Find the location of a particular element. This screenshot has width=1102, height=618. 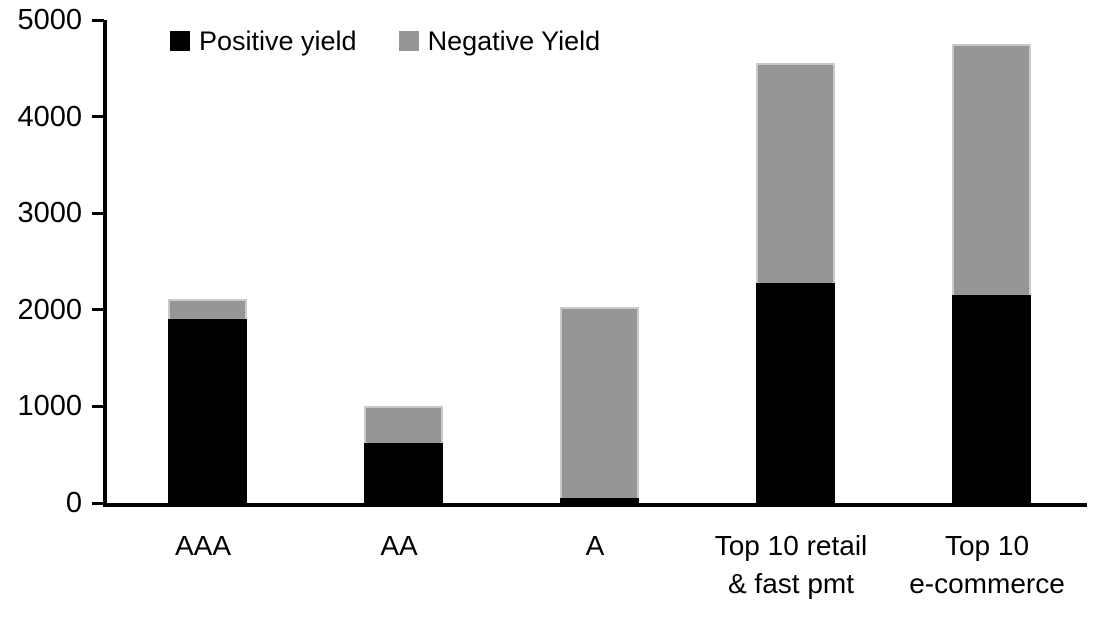

y-axis-tick-label: 0 is located at coordinates (73, 503).